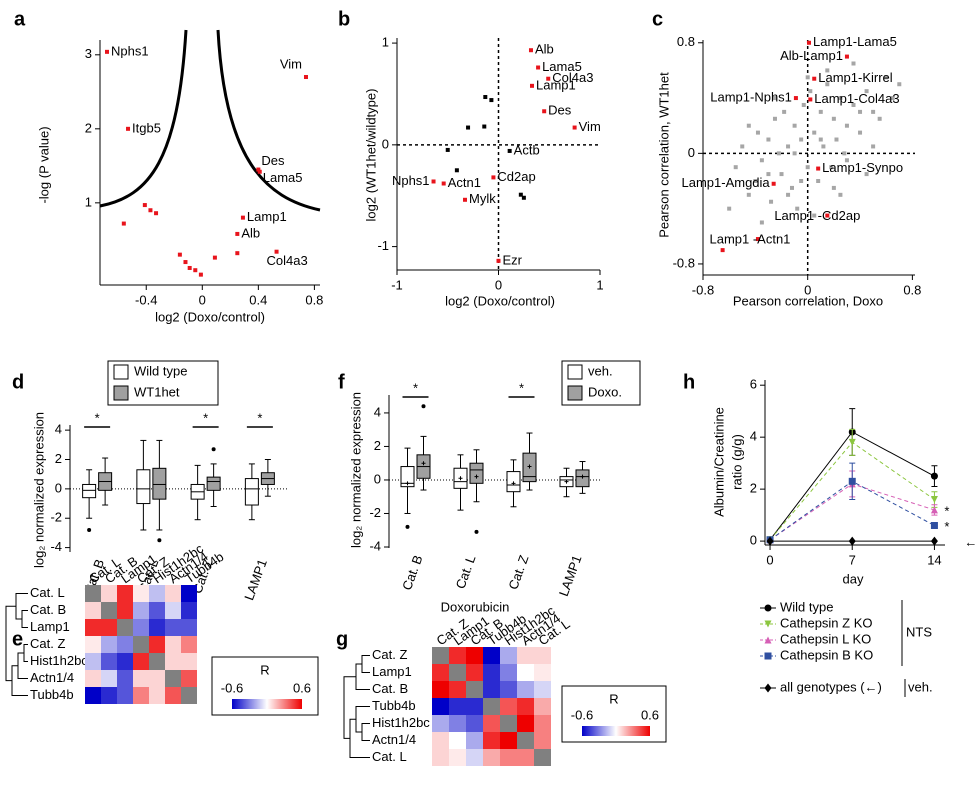 Image resolution: width=978 pixels, height=799 pixels. Describe the element at coordinates (831, 686) in the screenshot. I see `legend-label: all genotypes (←)` at that location.